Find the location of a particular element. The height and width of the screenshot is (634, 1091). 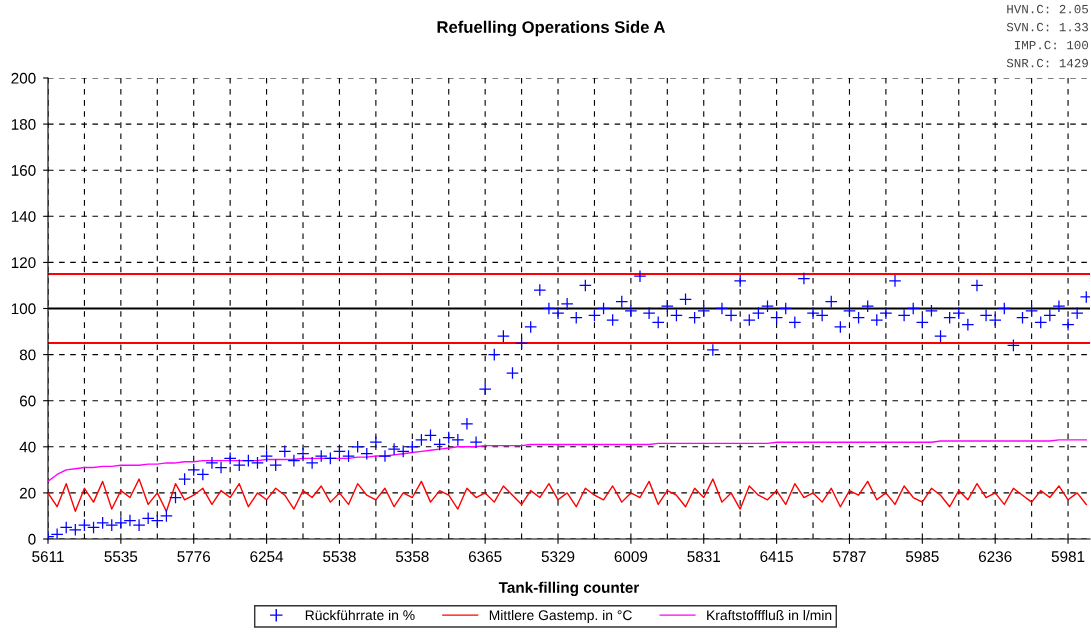

text: IMP.C: 100 is located at coordinates (1052, 45).